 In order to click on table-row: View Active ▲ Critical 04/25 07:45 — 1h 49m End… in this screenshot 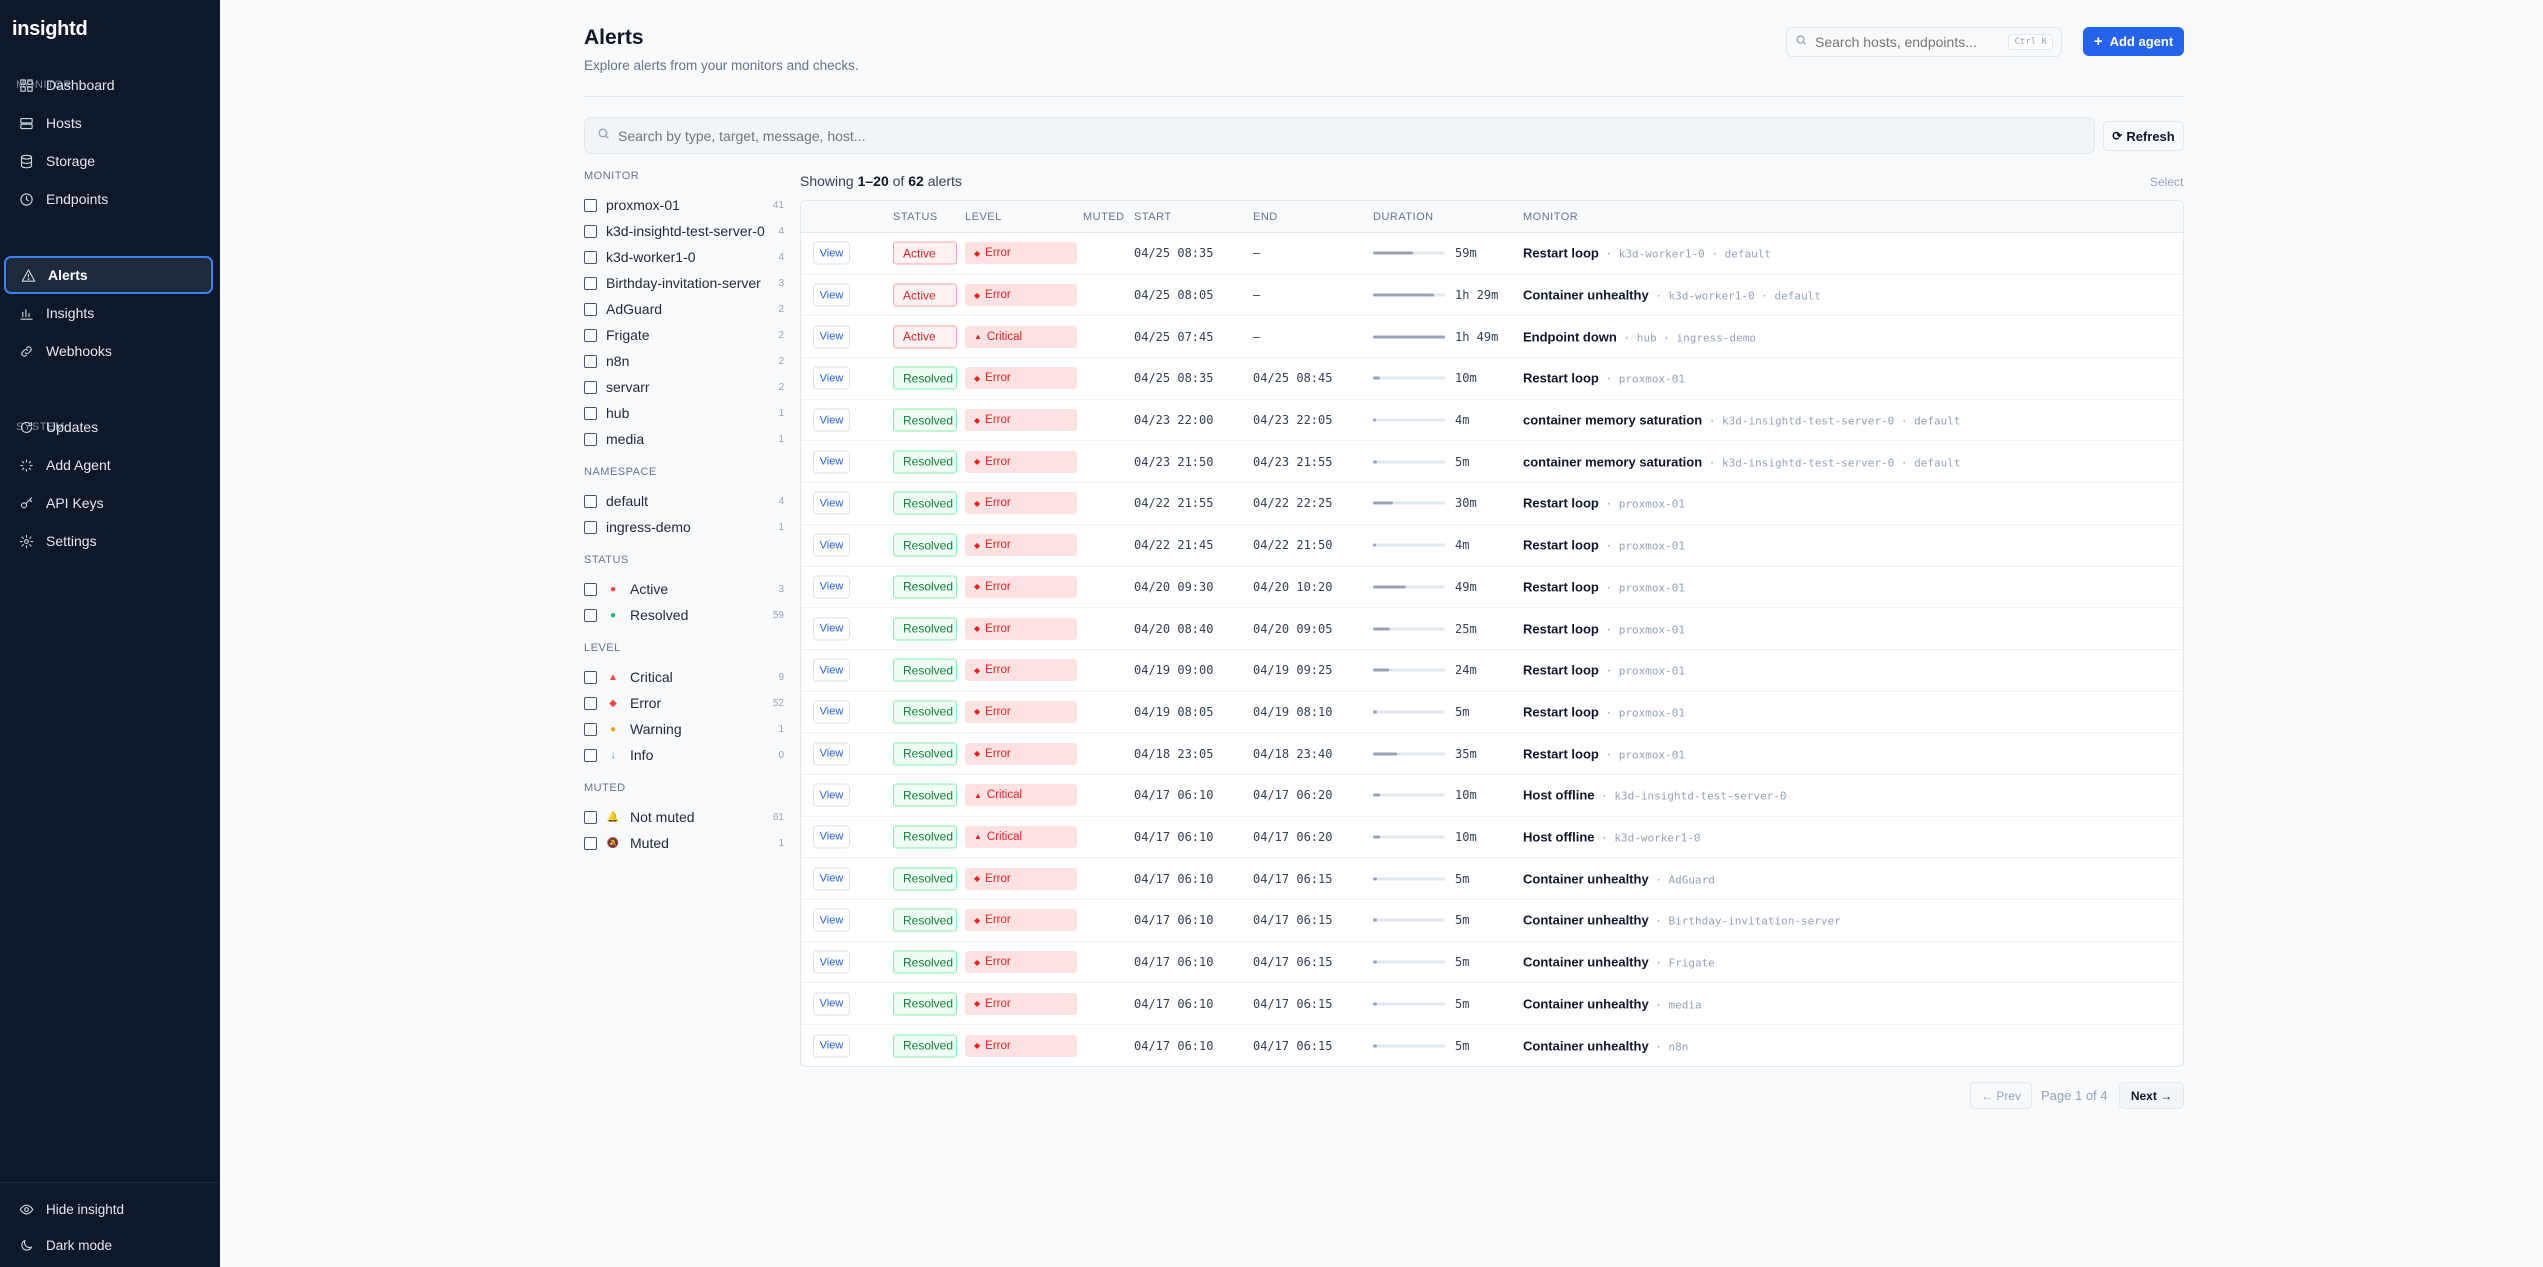, I will do `click(1492, 337)`.